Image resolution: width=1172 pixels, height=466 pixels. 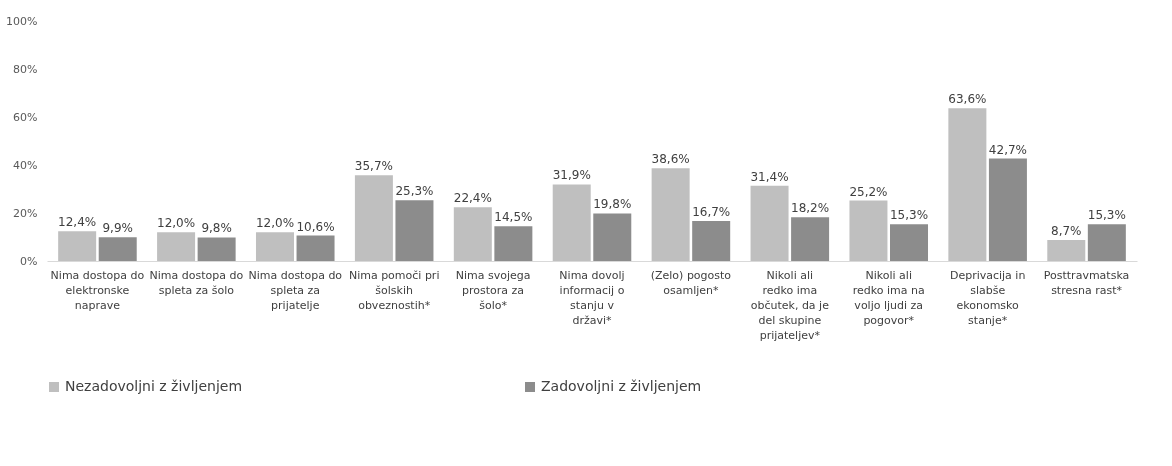 I want to click on data-label: 31,4%, so click(x=769, y=176).